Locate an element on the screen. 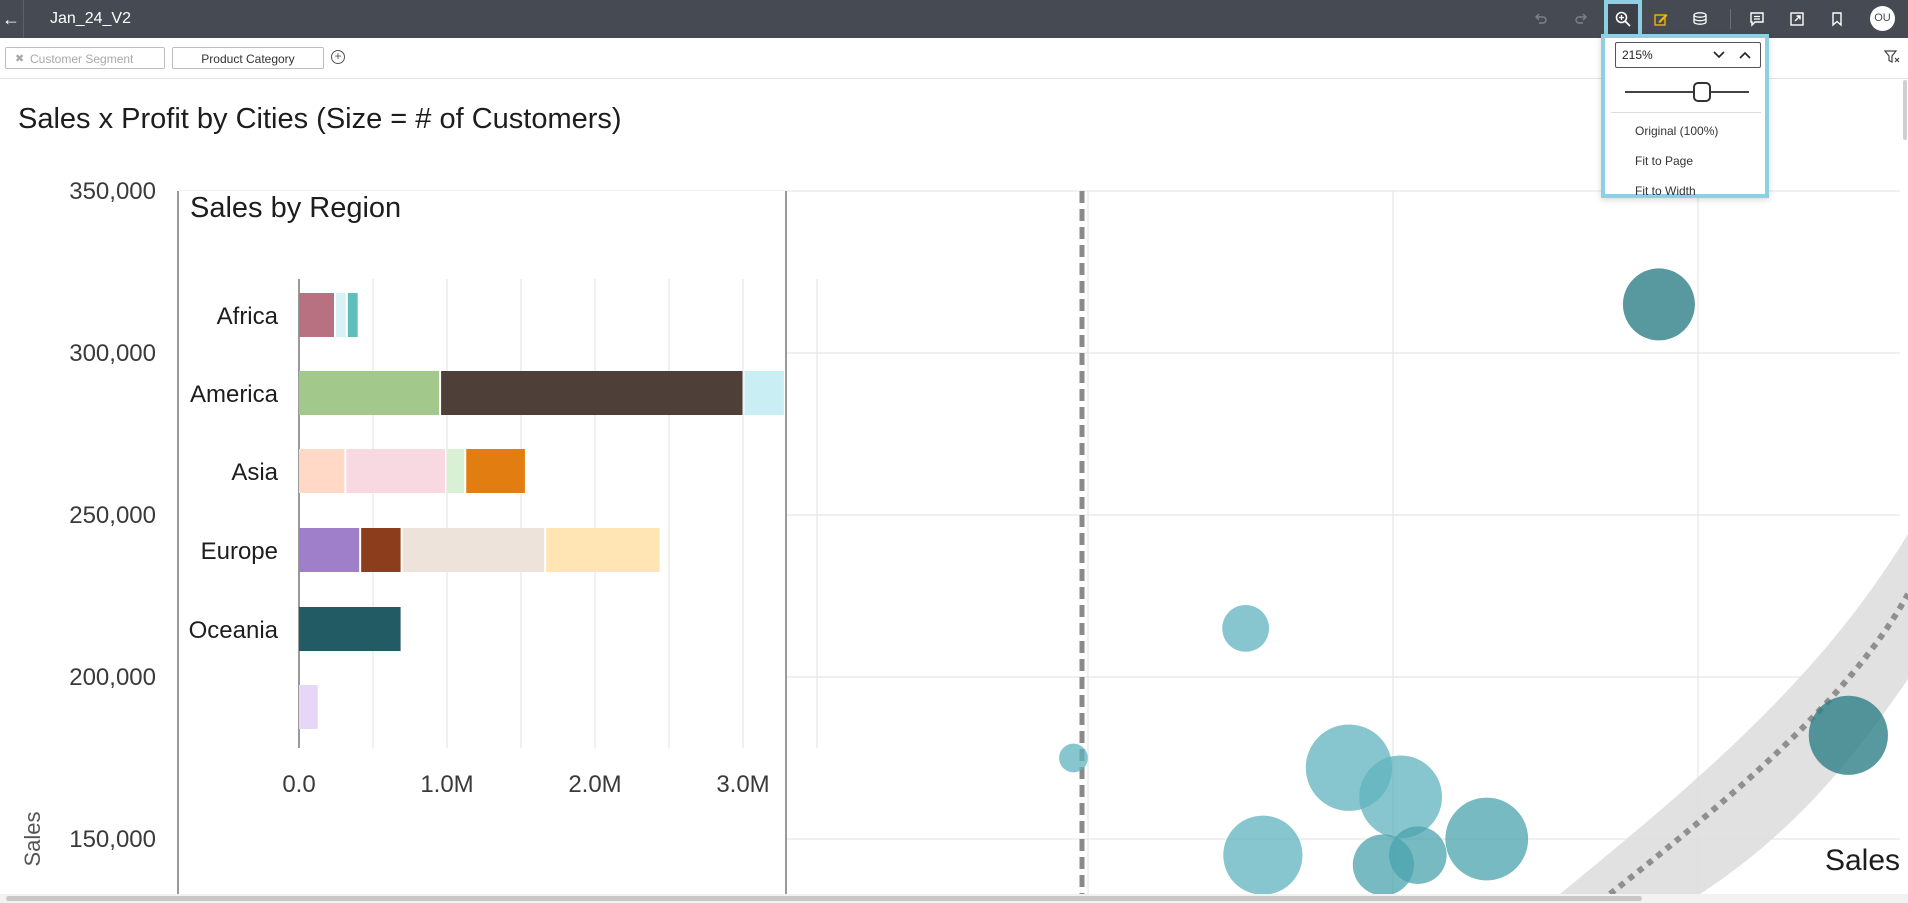 The image size is (1908, 903). filter-label: Customer Segment is located at coordinates (82, 59).